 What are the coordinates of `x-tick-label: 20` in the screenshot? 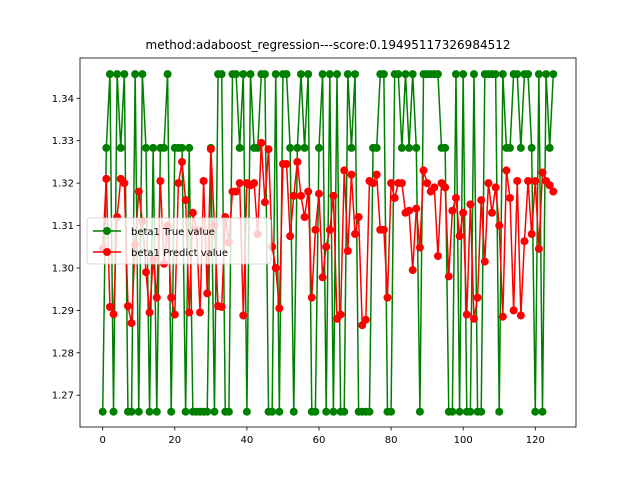 It's located at (174, 440).